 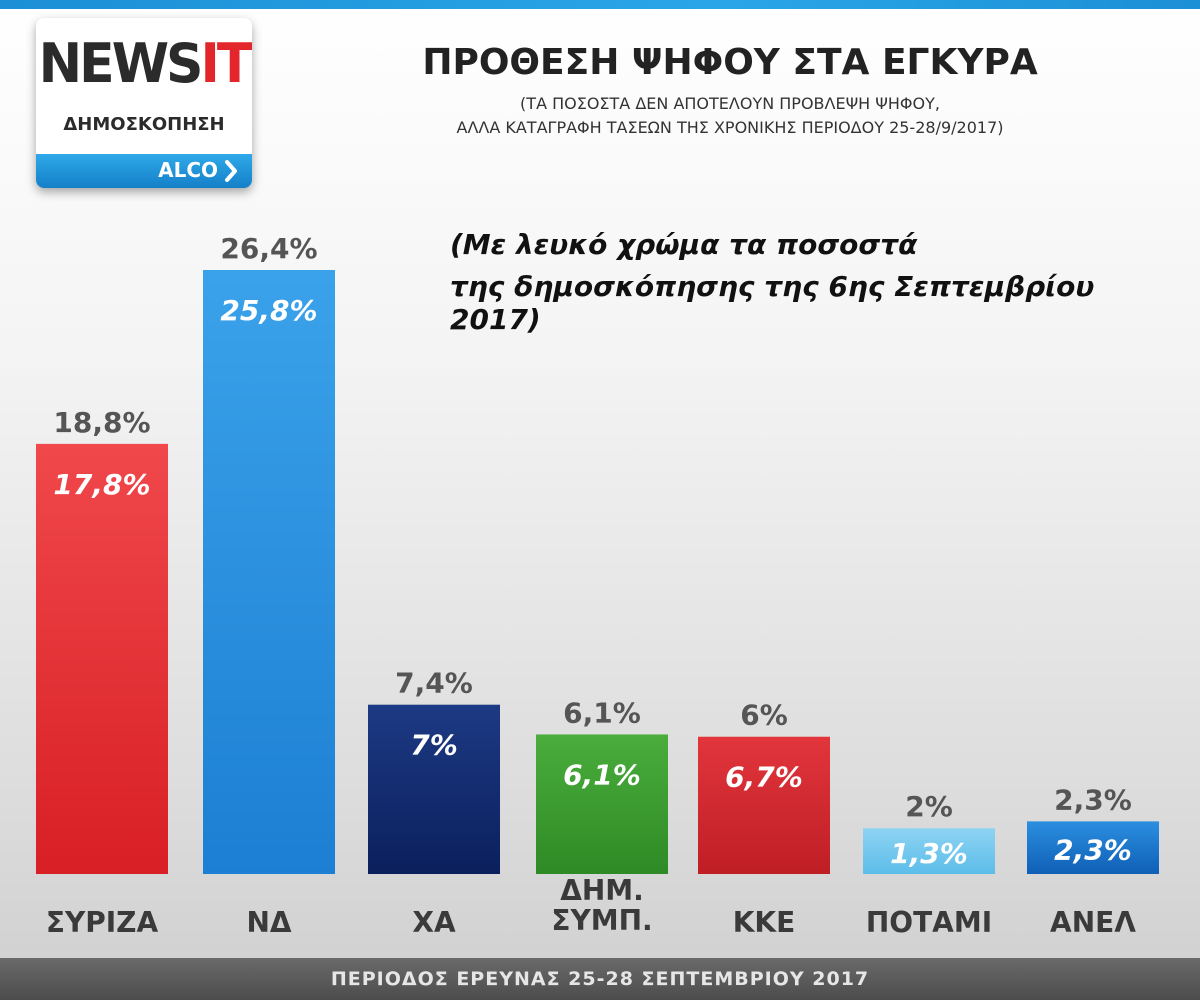 I want to click on value-label-4: 6%, so click(x=764, y=715).